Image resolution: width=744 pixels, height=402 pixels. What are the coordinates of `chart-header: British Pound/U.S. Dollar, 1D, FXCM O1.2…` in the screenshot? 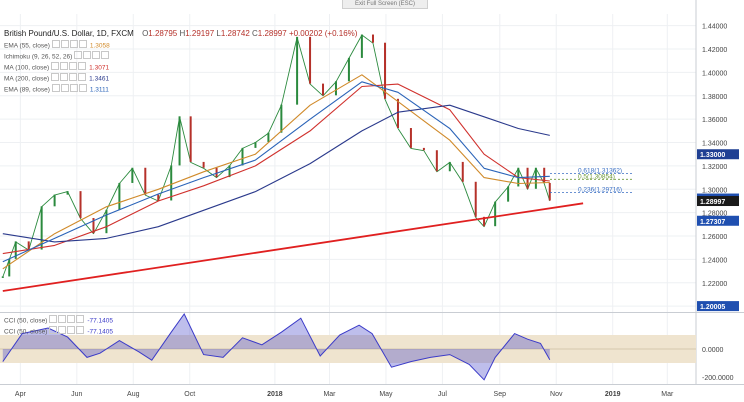 It's located at (180, 33).